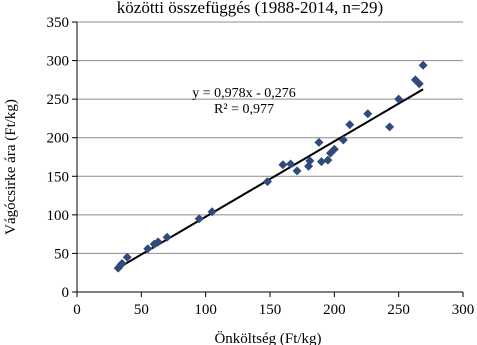 The width and height of the screenshot is (477, 345). I want to click on x-tick-label: 50, so click(141, 310).